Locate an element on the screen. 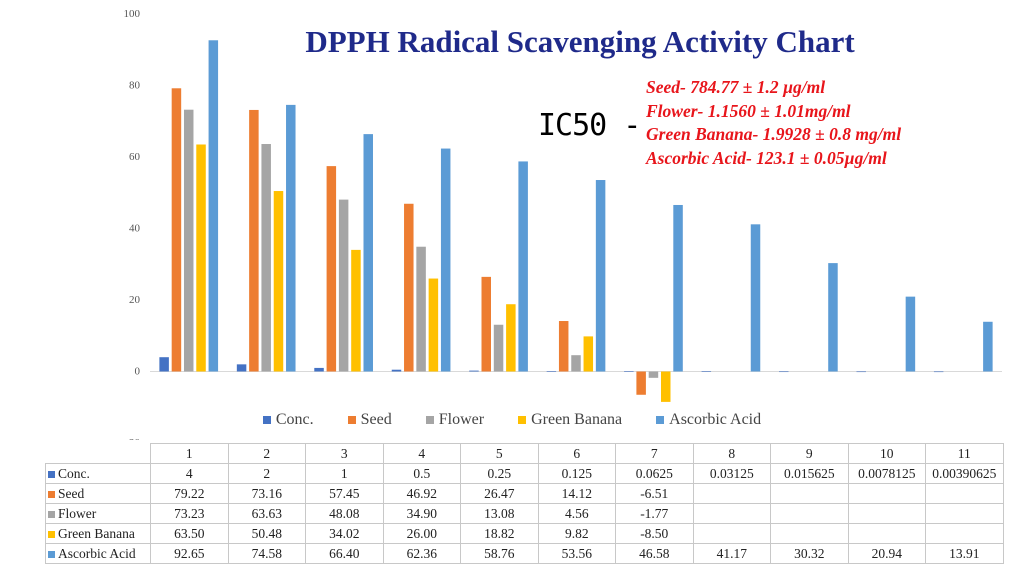  y-tick-label: 0 is located at coordinates (138, 372).